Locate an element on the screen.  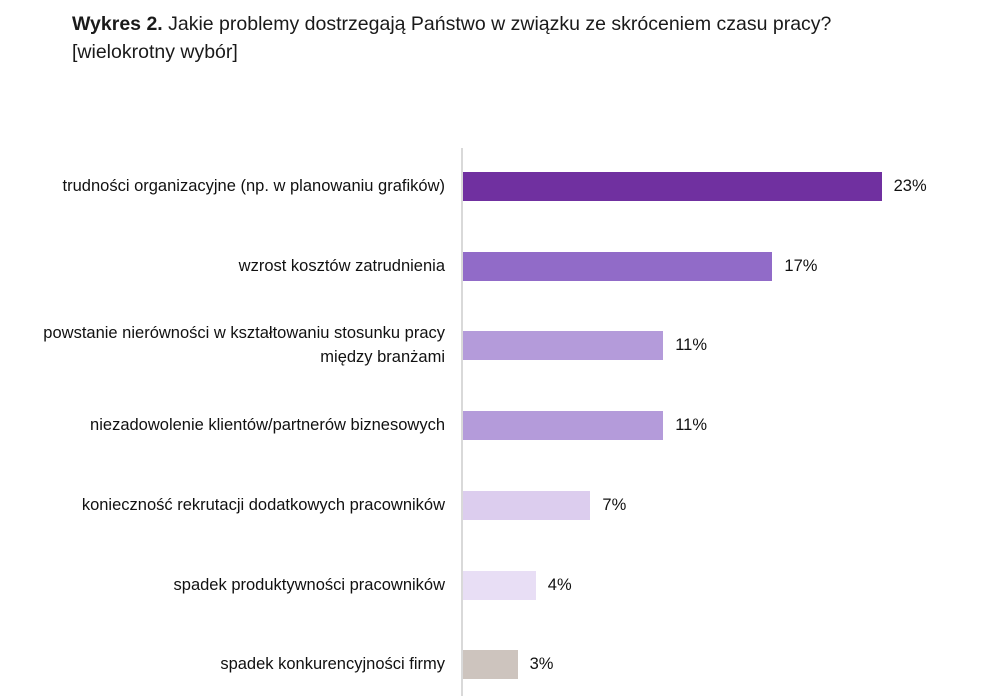
y-axis-line is located at coordinates (462, 422).